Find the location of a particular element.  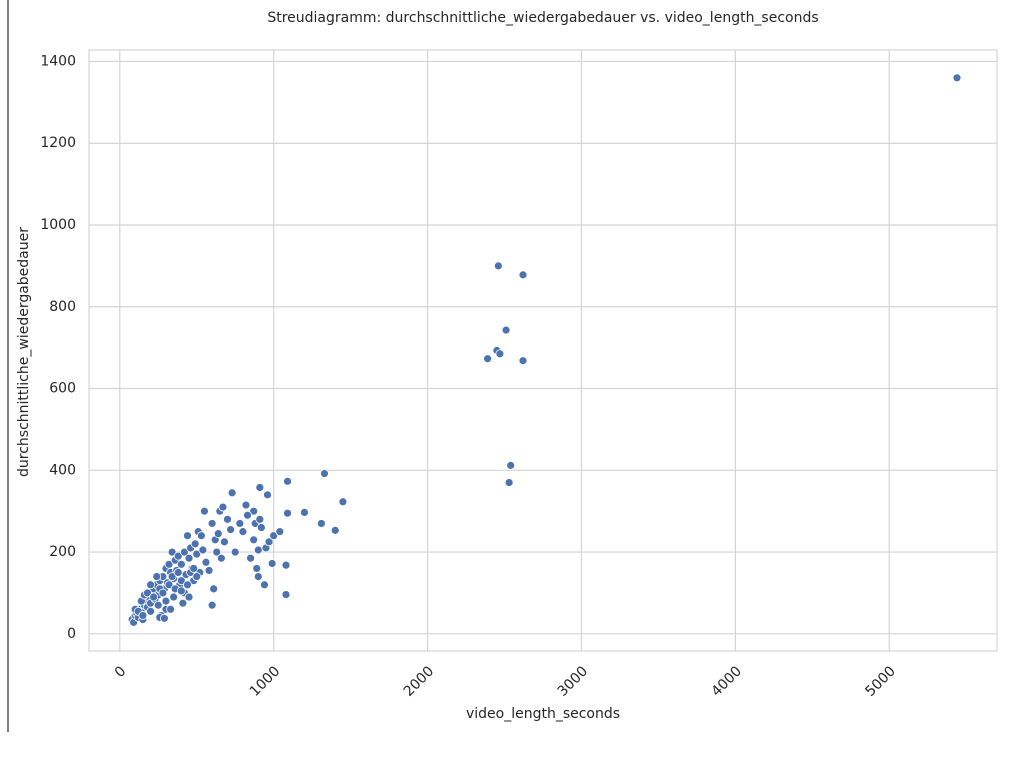

y-tick-label: 800 is located at coordinates (62, 307).